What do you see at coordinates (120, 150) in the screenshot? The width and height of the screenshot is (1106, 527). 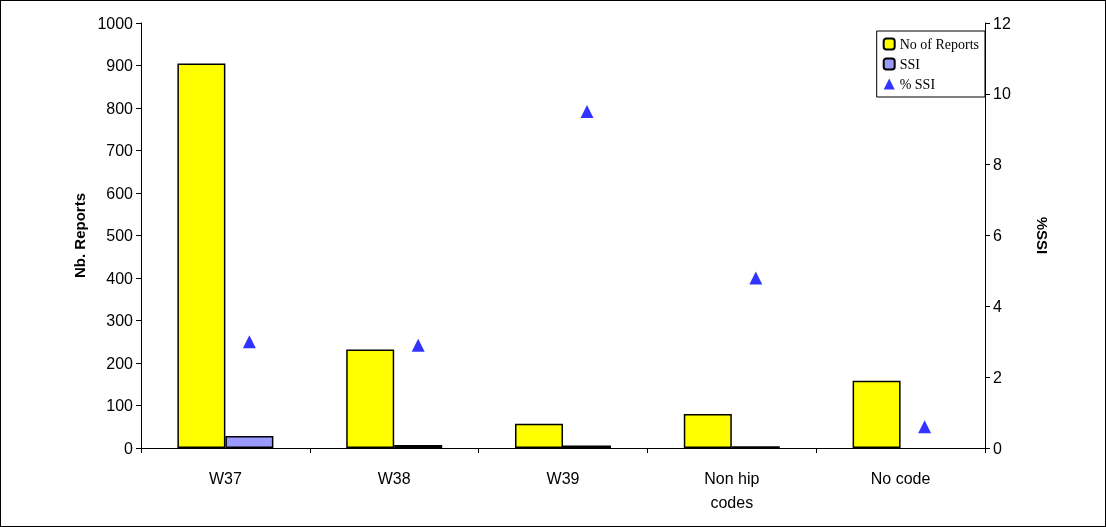 I see `y-tick-label: 700` at bounding box center [120, 150].